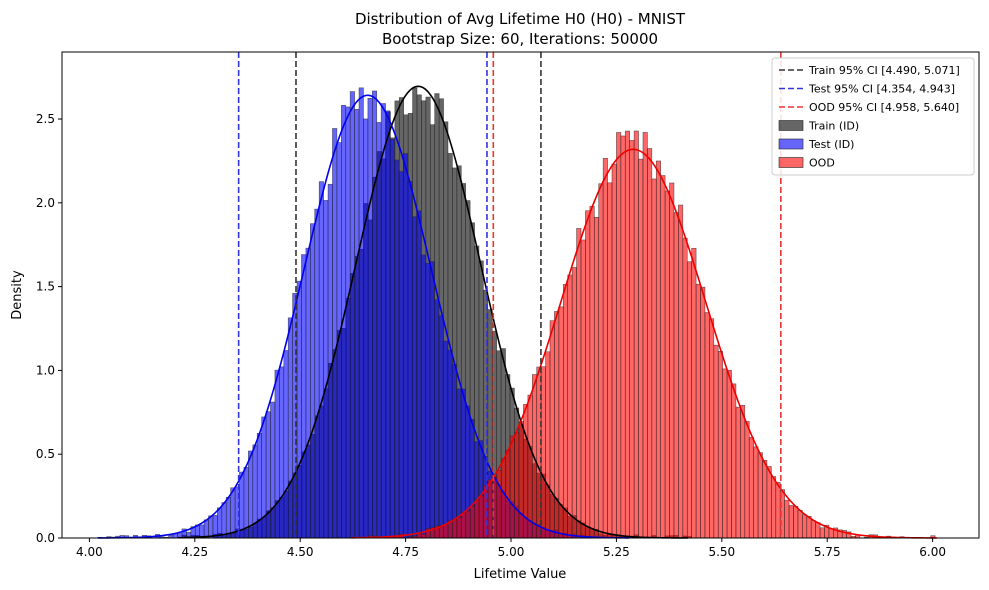  I want to click on y-tick-label: 2.0, so click(45, 203).